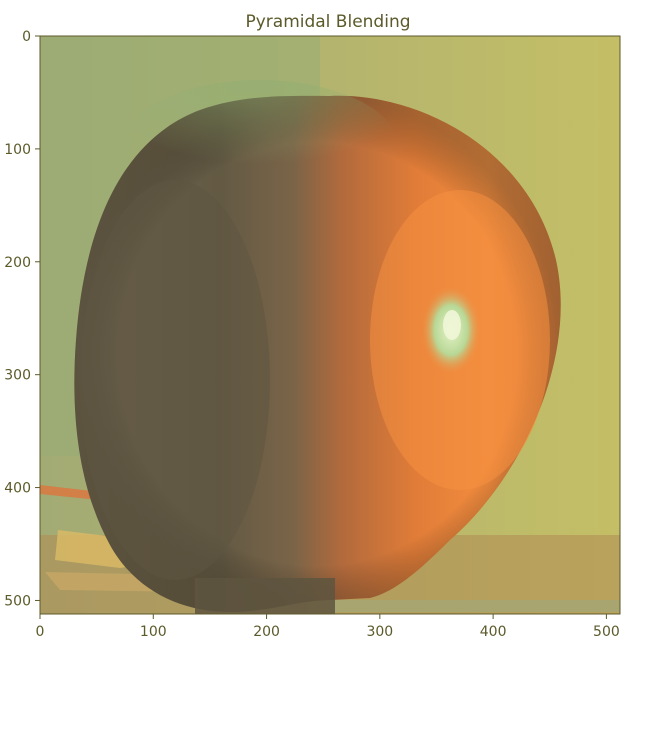  Describe the element at coordinates (379, 632) in the screenshot. I see `x-tick-label: 300` at that location.